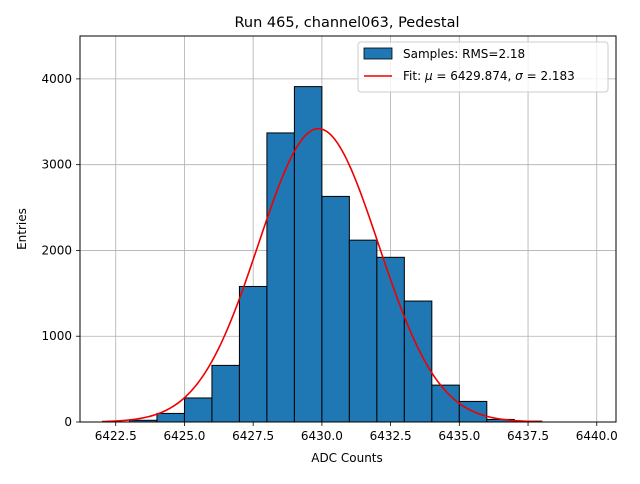 The image size is (640, 484). I want to click on y-axis-ticks: 0 1000 2000 3000 4000, so click(60, 250).